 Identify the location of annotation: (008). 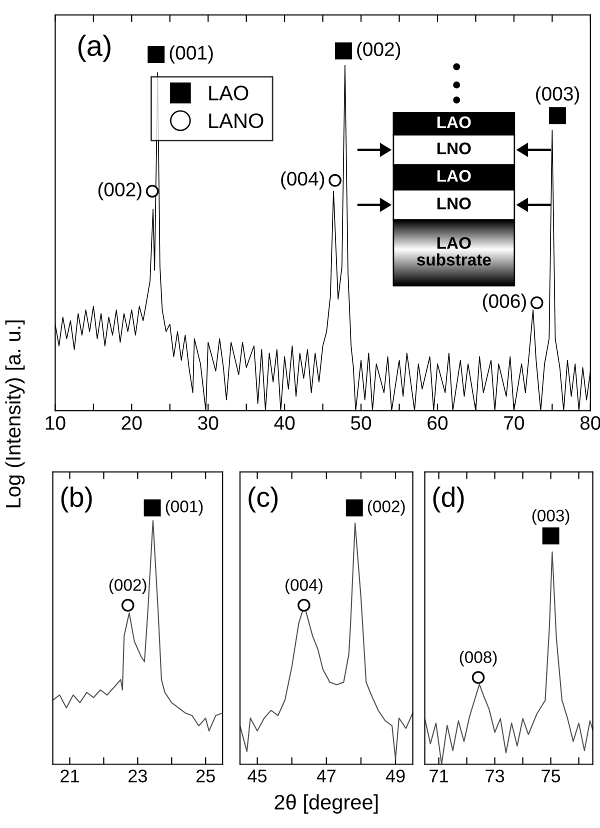
(478, 658).